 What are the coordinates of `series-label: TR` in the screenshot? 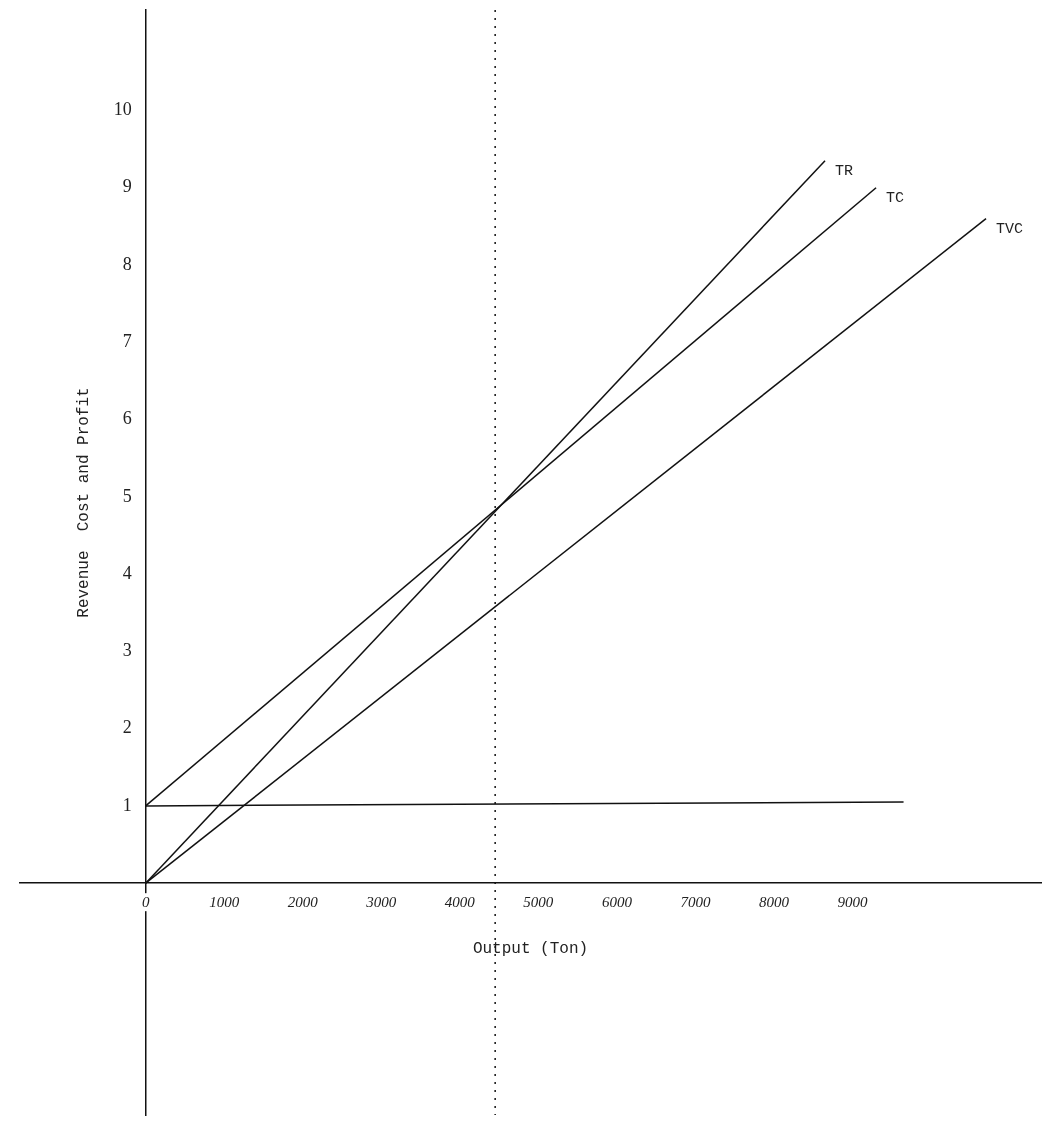 It's located at (844, 171).